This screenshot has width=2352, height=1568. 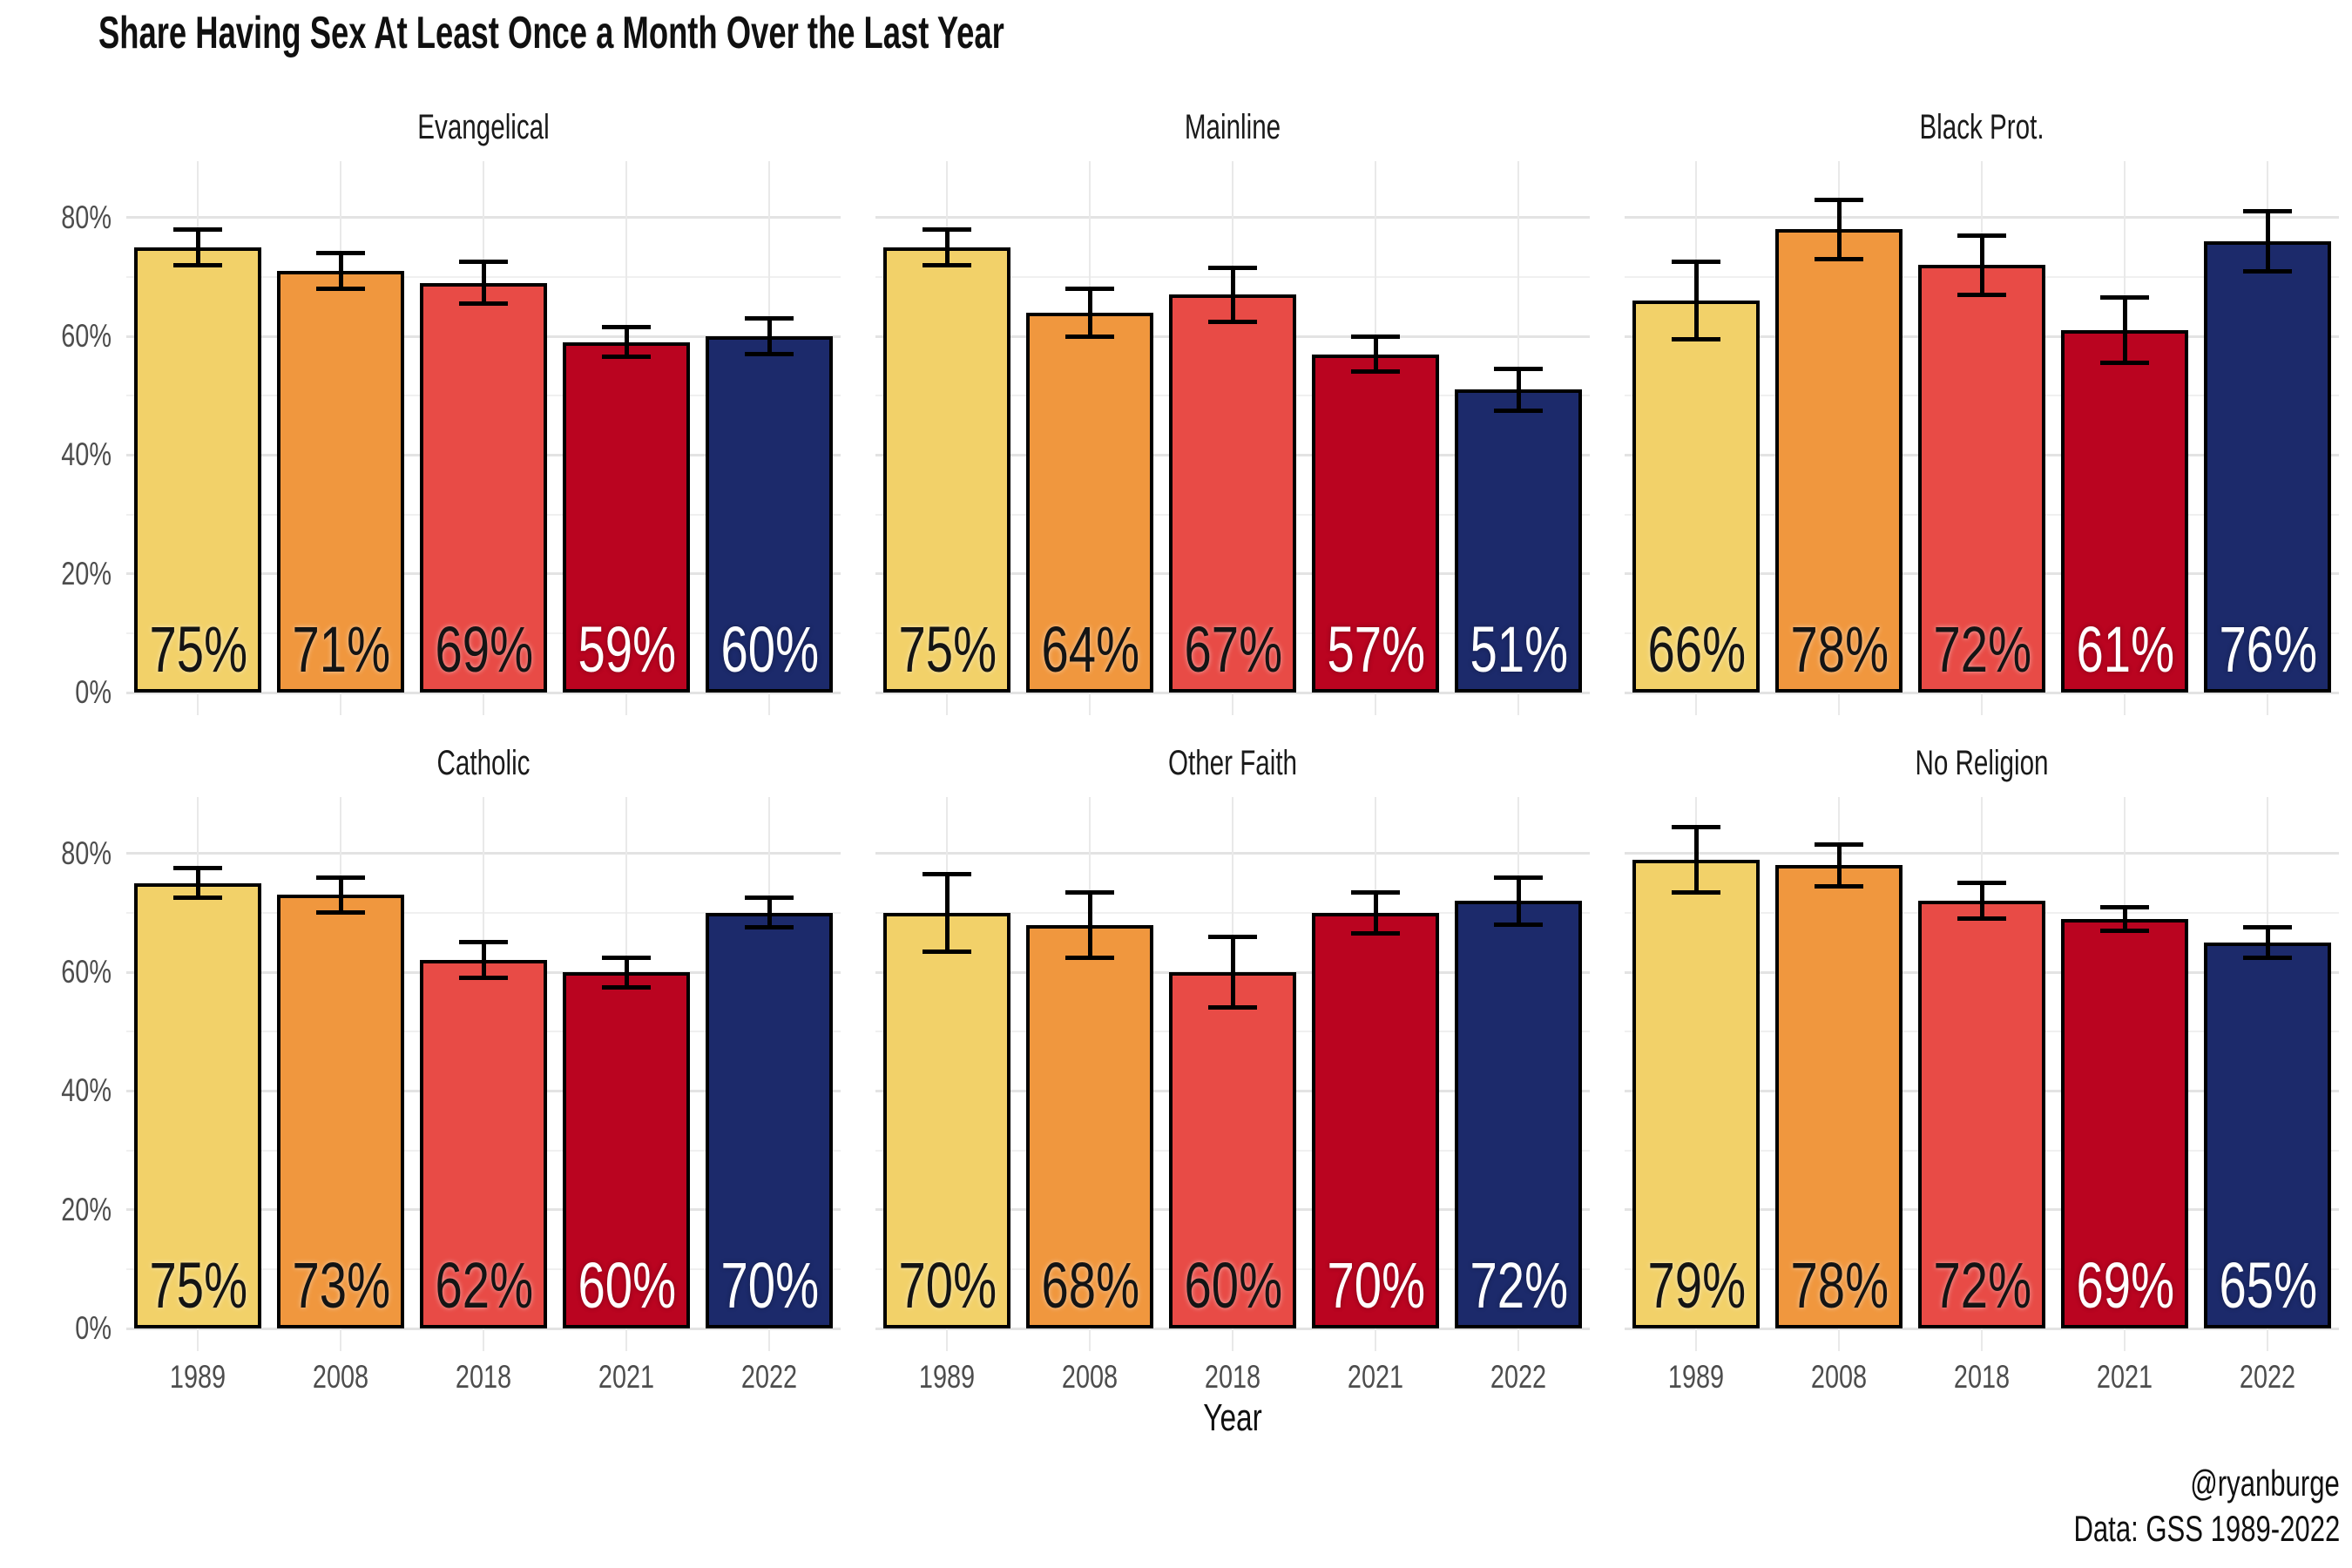 I want to click on credit-handle: @ryanburge, so click(x=2265, y=1483).